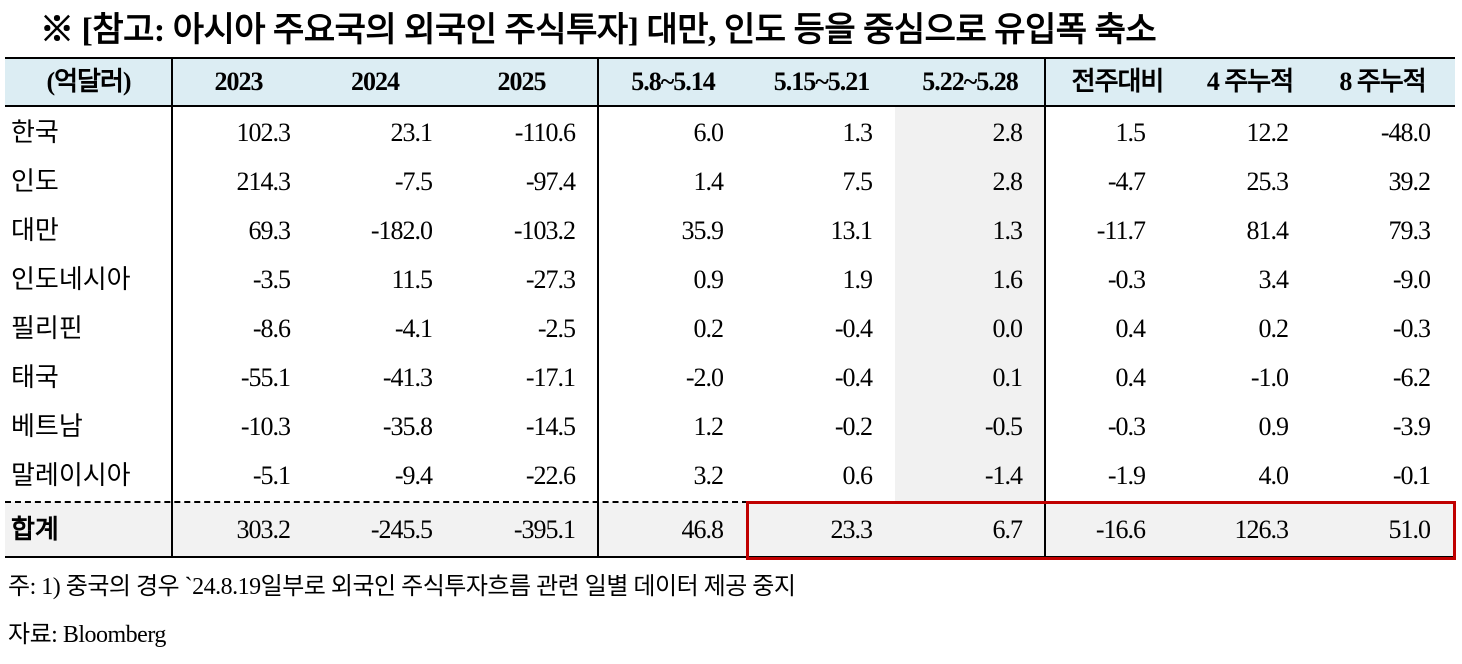 Image resolution: width=1462 pixels, height=664 pixels. What do you see at coordinates (858, 279) in the screenshot?
I see `table-cell: 1.9` at bounding box center [858, 279].